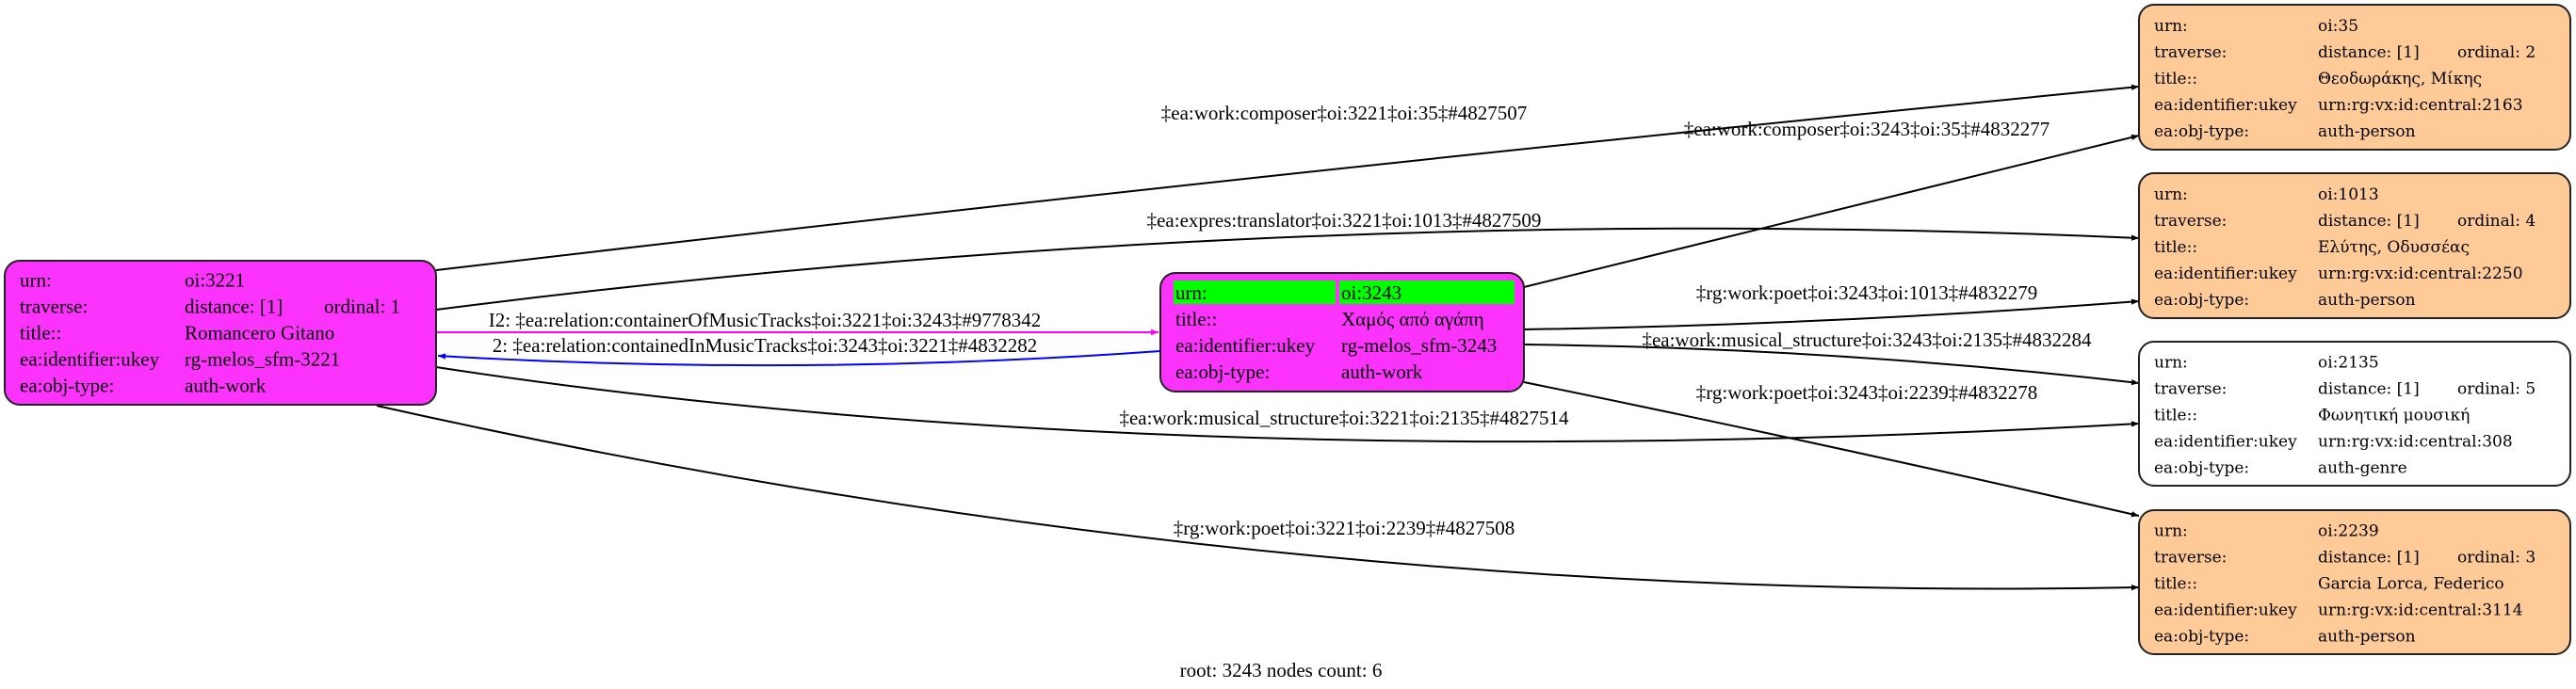  Describe the element at coordinates (2420, 610) in the screenshot. I see `field-value: urn:rg:vx:id:central:3114` at that location.